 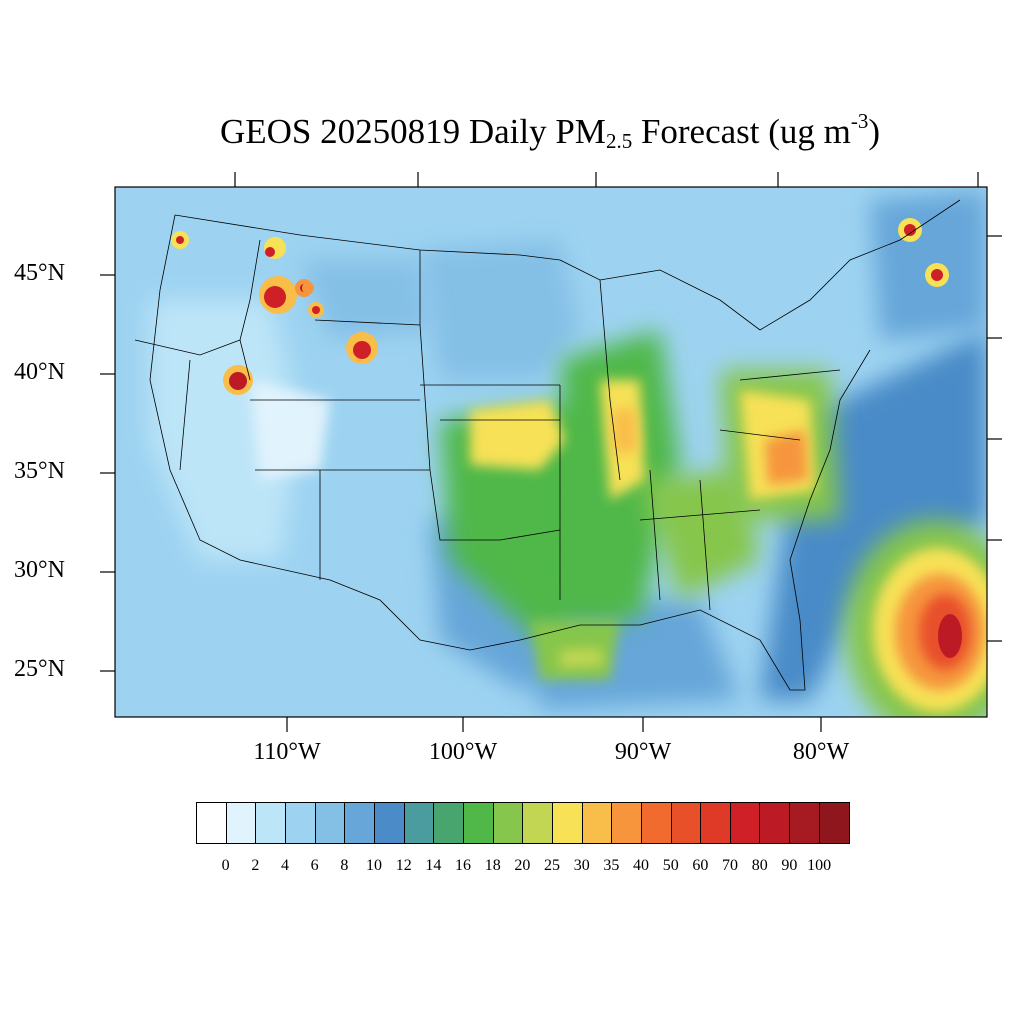 What do you see at coordinates (554, 724) in the screenshot?
I see `bottom-ticks` at bounding box center [554, 724].